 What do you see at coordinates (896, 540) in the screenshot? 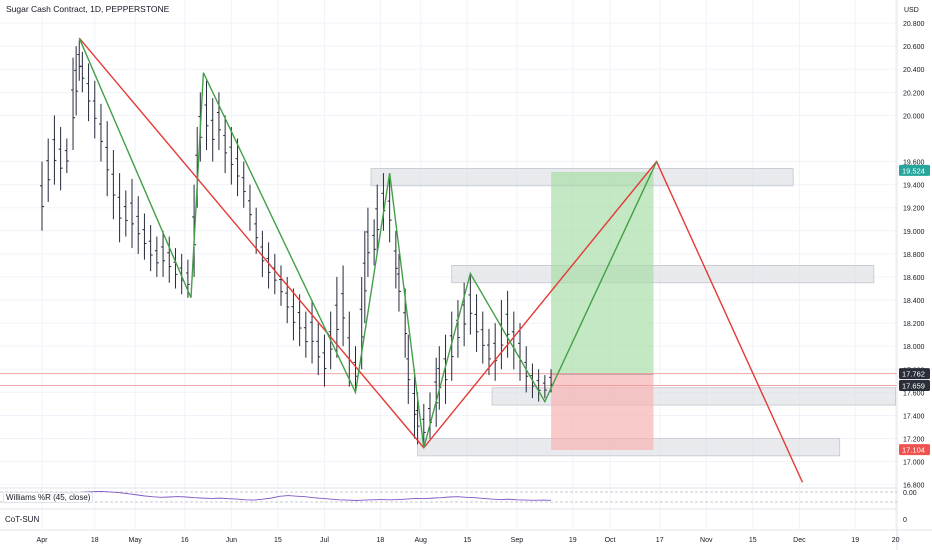
I see `time-tick-label: 20` at bounding box center [896, 540].